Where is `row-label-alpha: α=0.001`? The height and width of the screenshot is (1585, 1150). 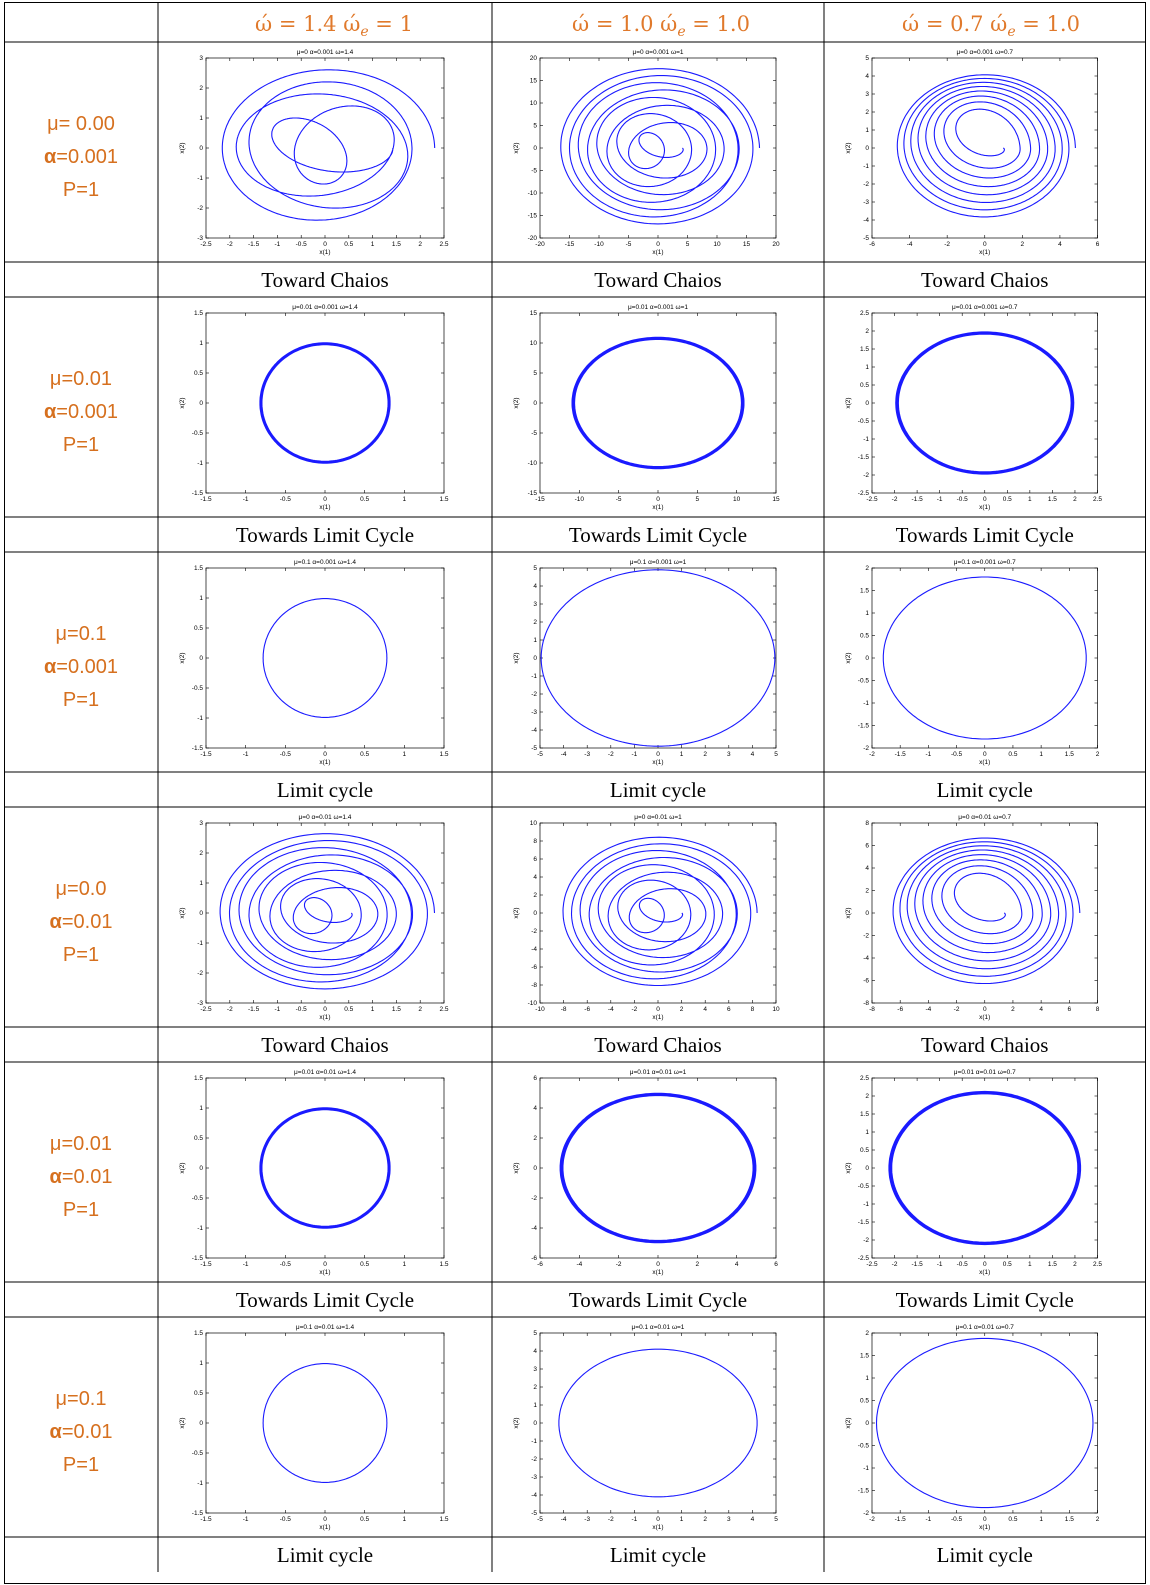 row-label-alpha: α=0.001 is located at coordinates (81, 667).